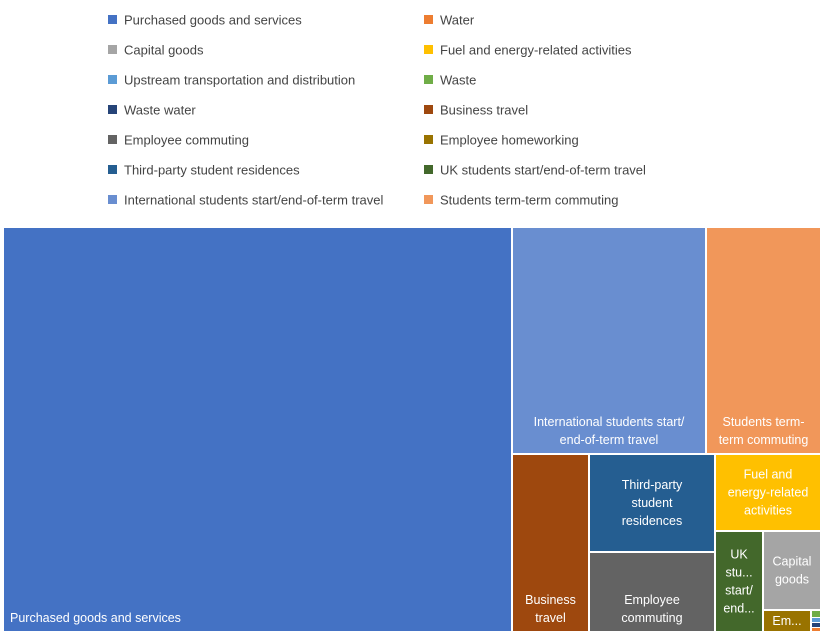 This screenshot has height=640, width=823. Describe the element at coordinates (764, 440) in the screenshot. I see `tile-label: term commuting` at that location.